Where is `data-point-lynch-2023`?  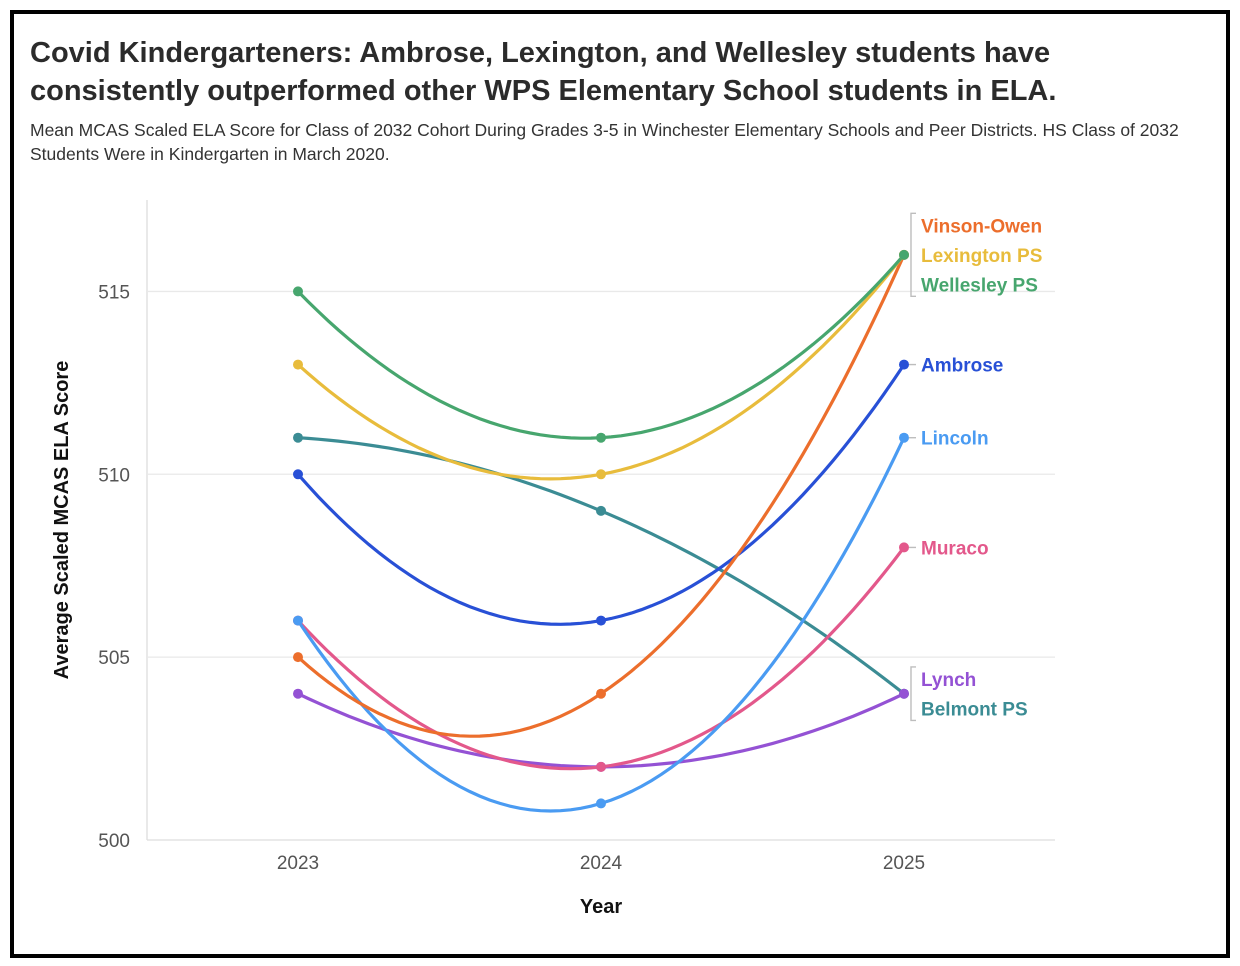 data-point-lynch-2023 is located at coordinates (298, 693).